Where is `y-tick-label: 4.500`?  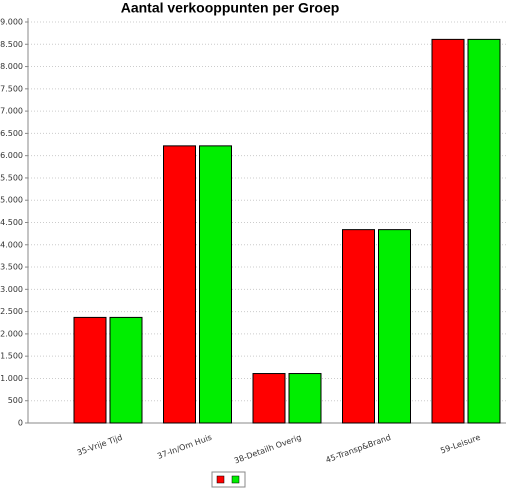
y-tick-label: 4.500 is located at coordinates (11, 222).